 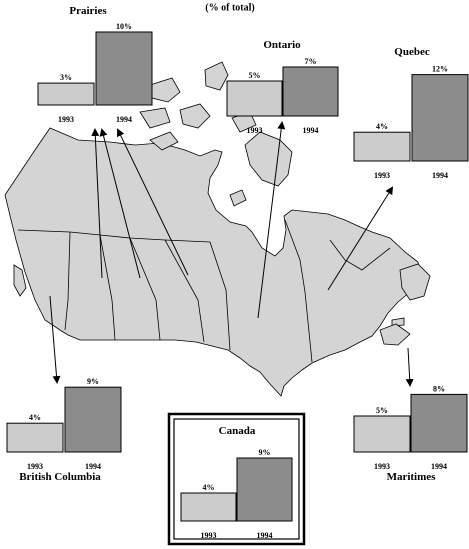 I want to click on maritimes-value-label-1993: 5%, so click(x=382, y=410).